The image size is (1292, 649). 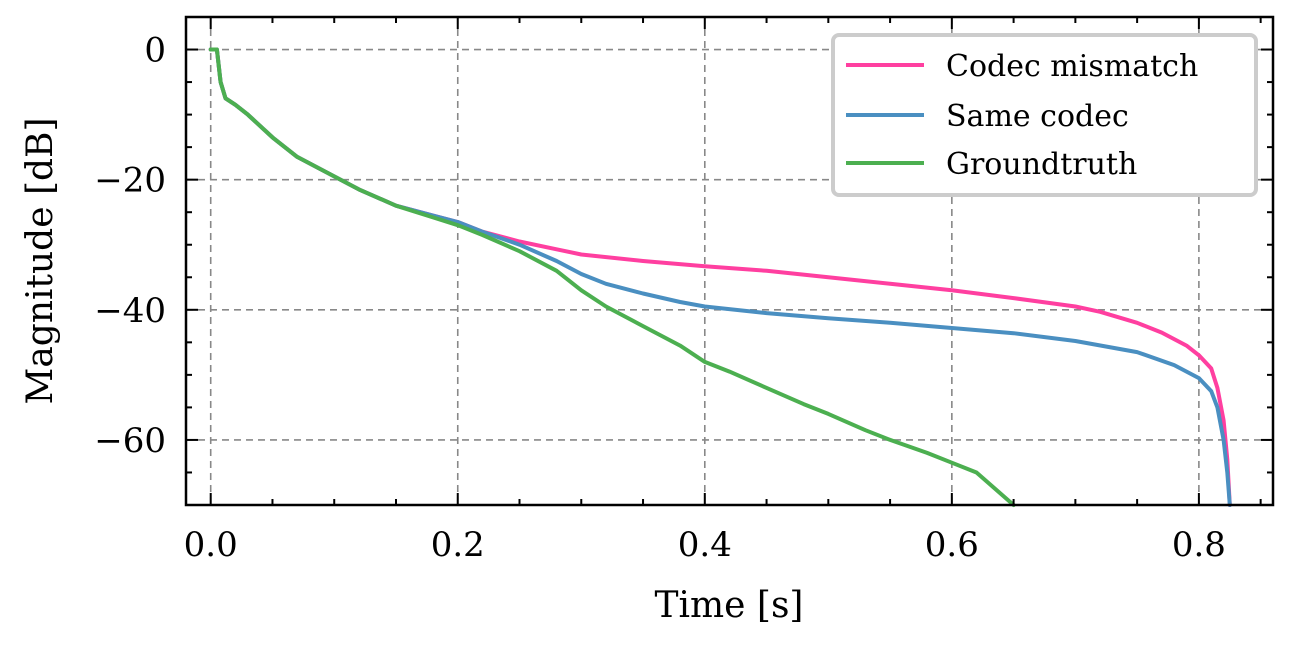 I want to click on x-tick-label-2: 0.4, so click(x=705, y=545).